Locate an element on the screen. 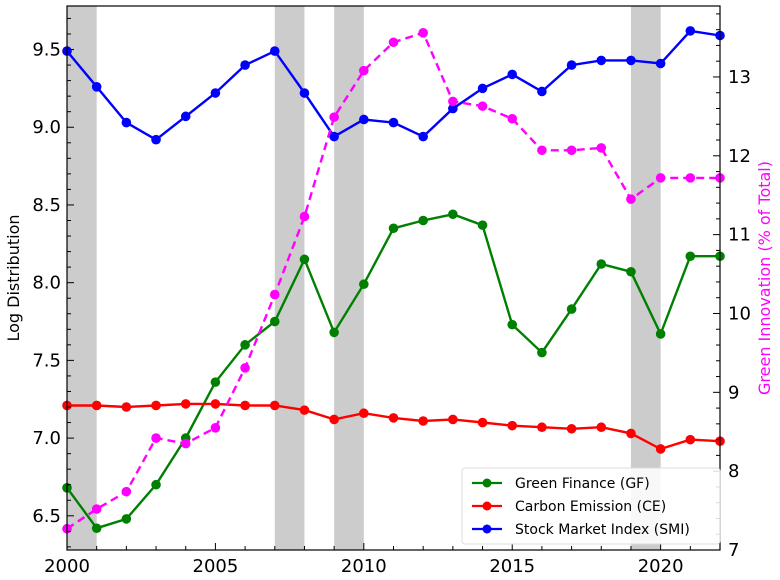 The image size is (780, 580). green-finance-point-2001 is located at coordinates (96, 528).